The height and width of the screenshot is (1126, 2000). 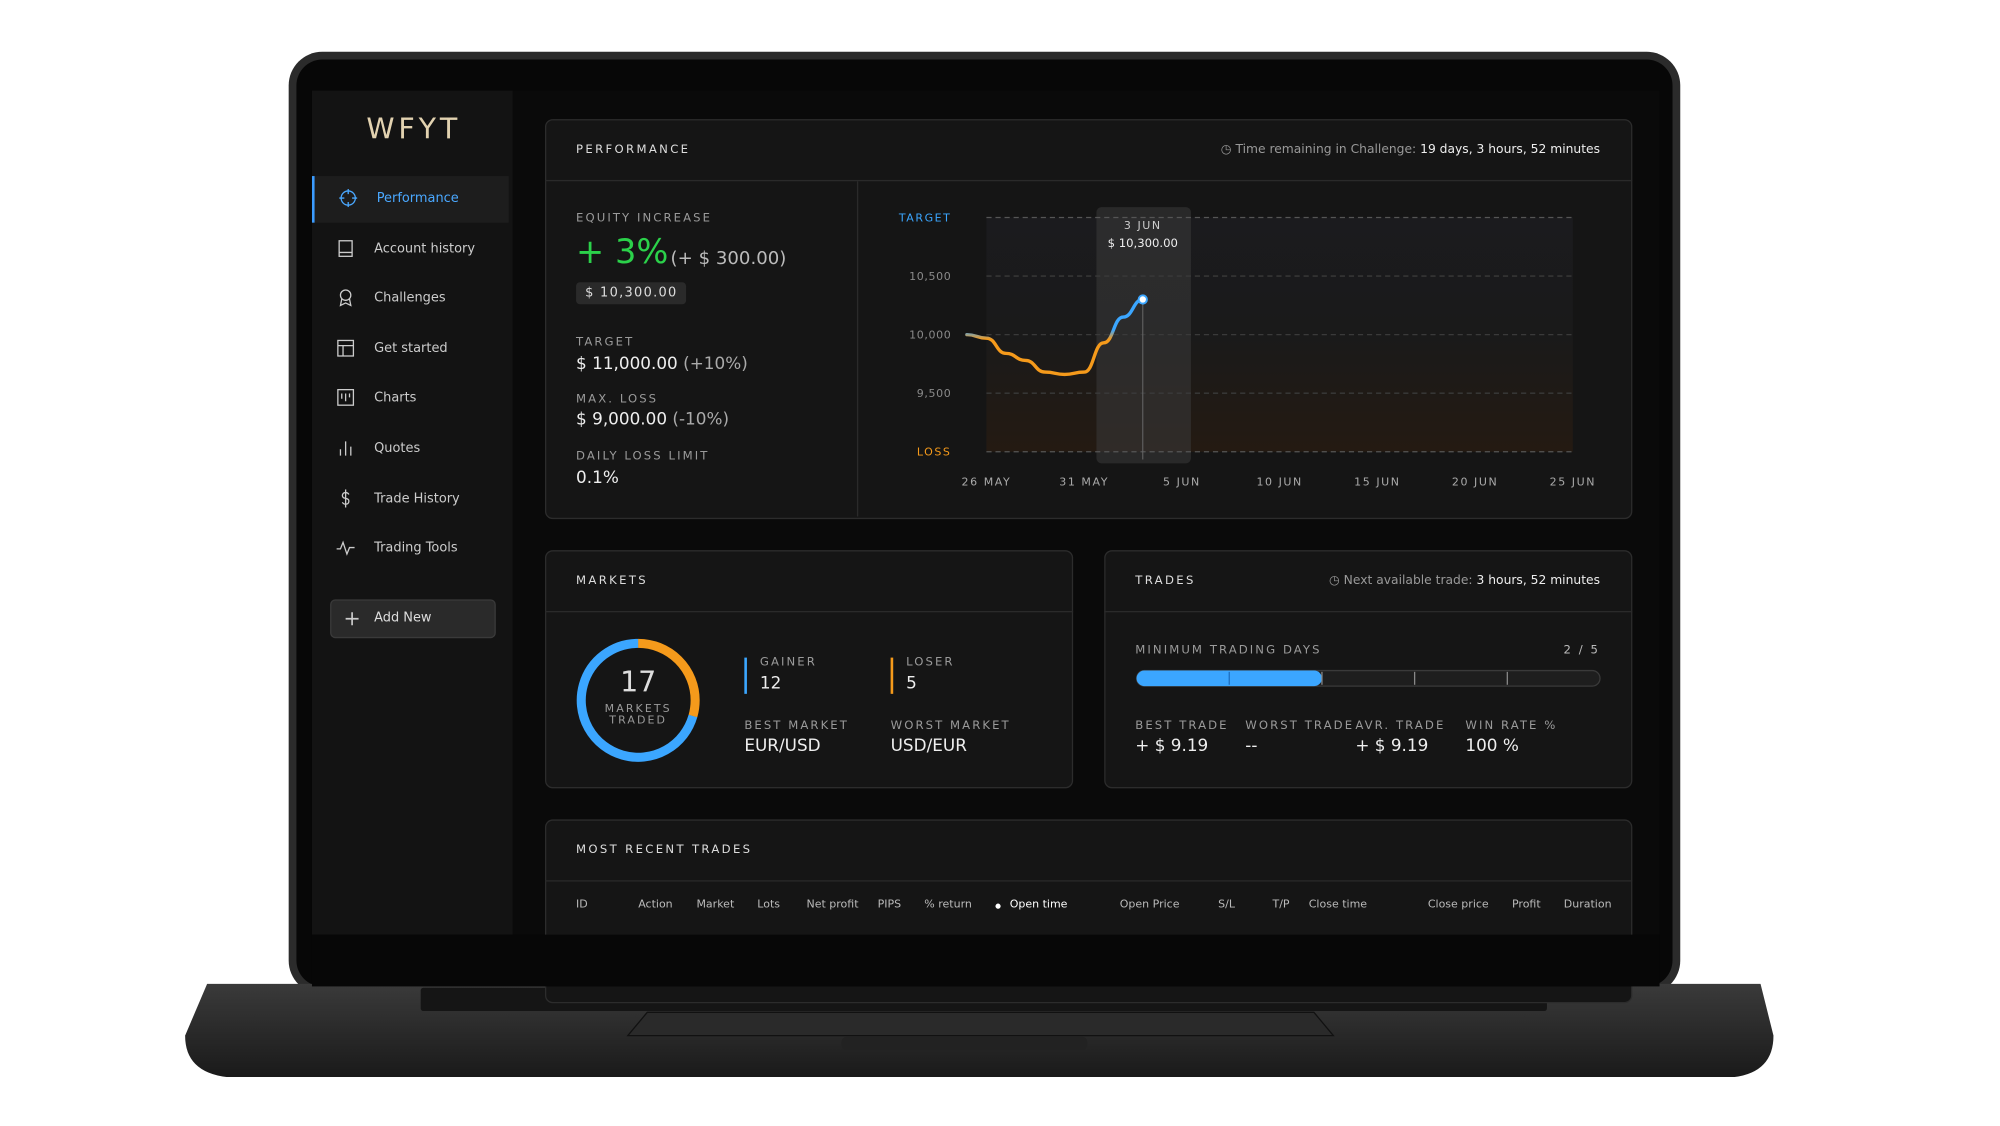 I want to click on gainer-label: GAINER, so click(x=788, y=663).